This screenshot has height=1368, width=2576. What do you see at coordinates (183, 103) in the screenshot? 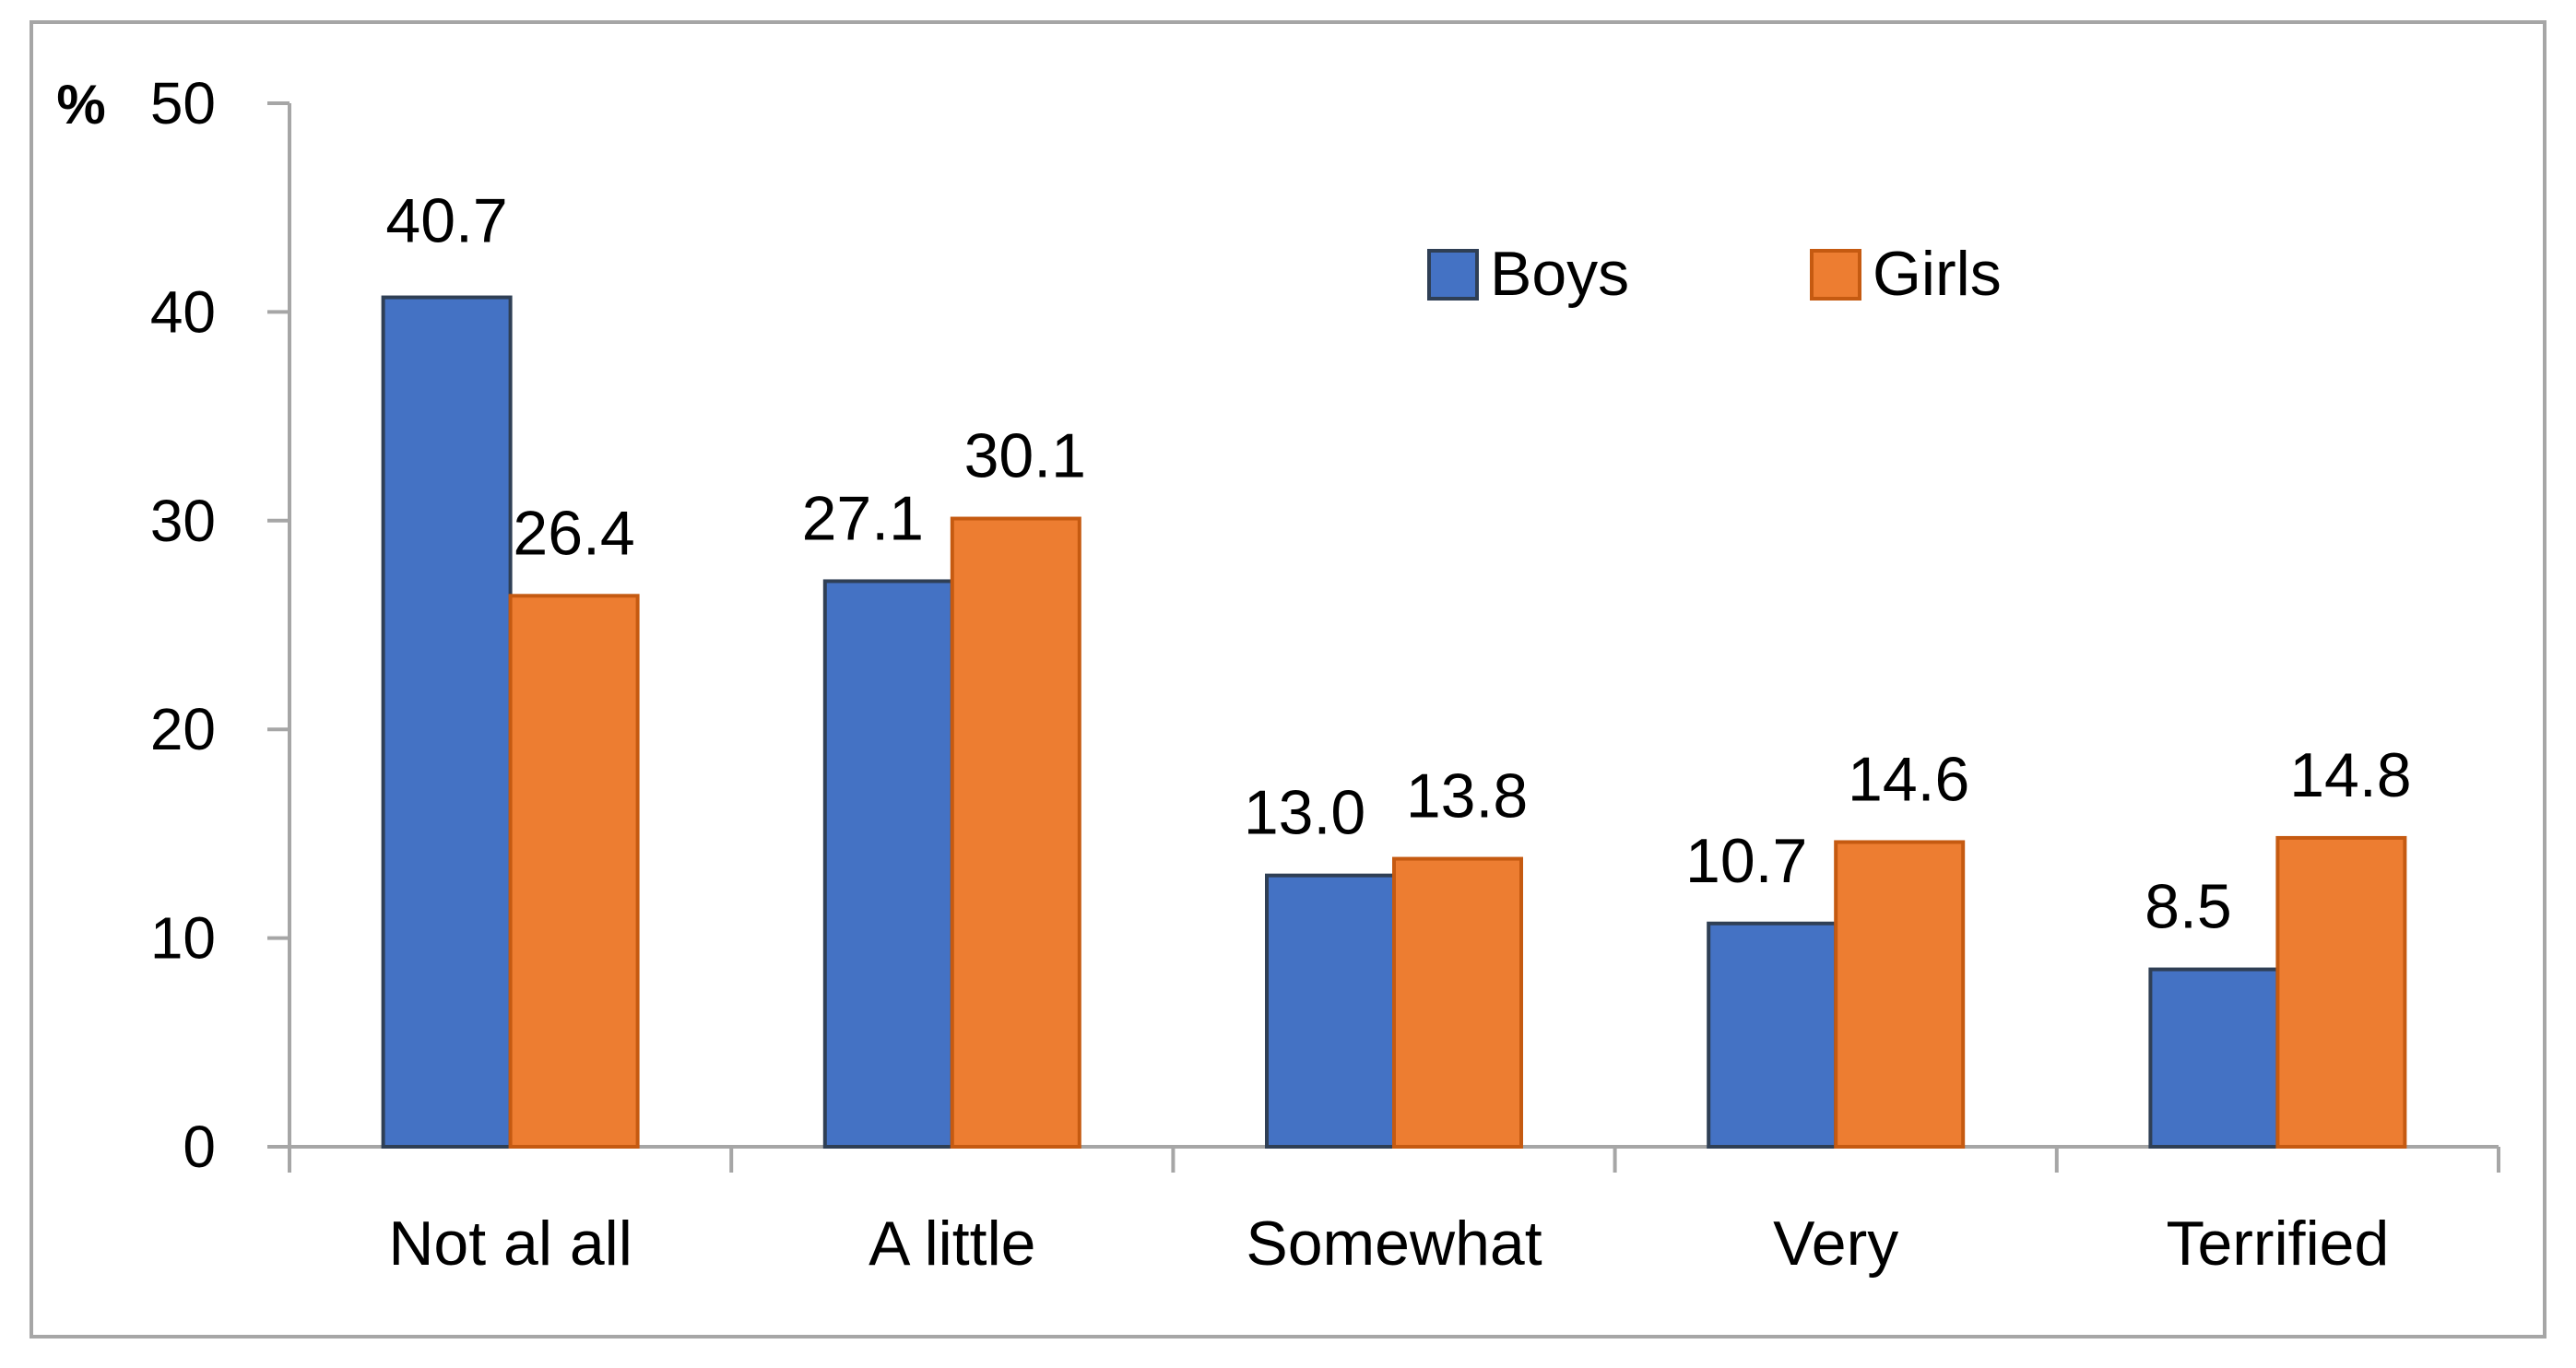
I see `y-tick-label: 50` at bounding box center [183, 103].